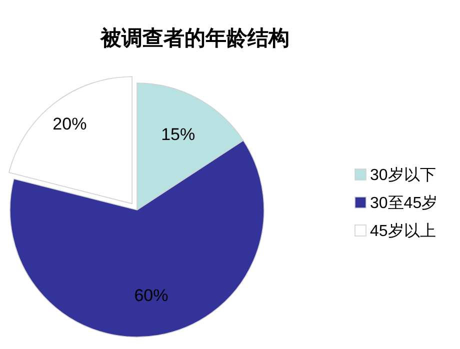 Image resolution: width=460 pixels, height=349 pixels. Describe the element at coordinates (404, 203) in the screenshot. I see `legend-label: 30至45岁` at that location.